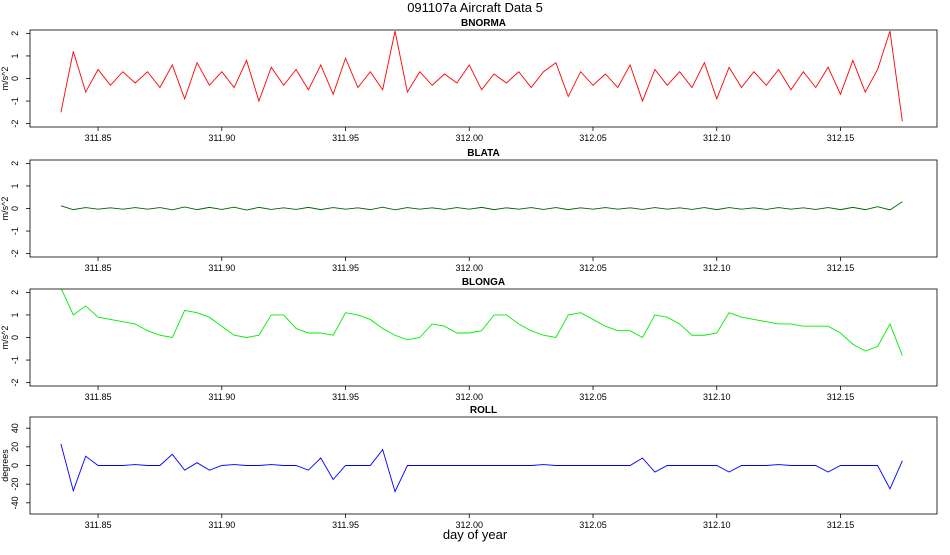  I want to click on panel-title: BLONGA, so click(483, 282).